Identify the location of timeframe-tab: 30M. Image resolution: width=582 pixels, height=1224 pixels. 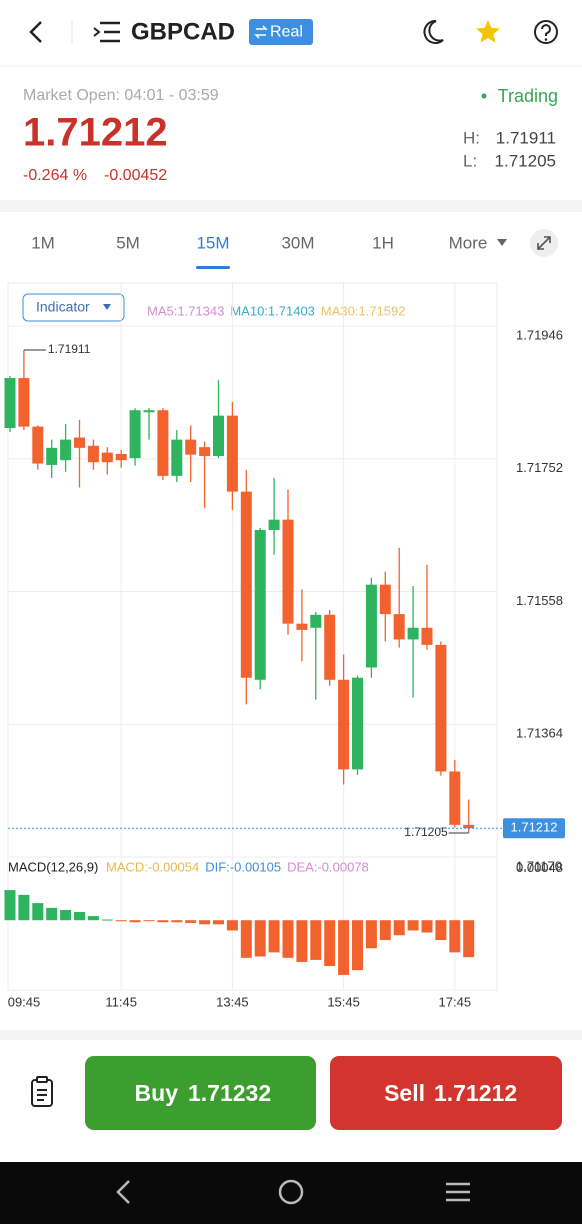
(297, 242).